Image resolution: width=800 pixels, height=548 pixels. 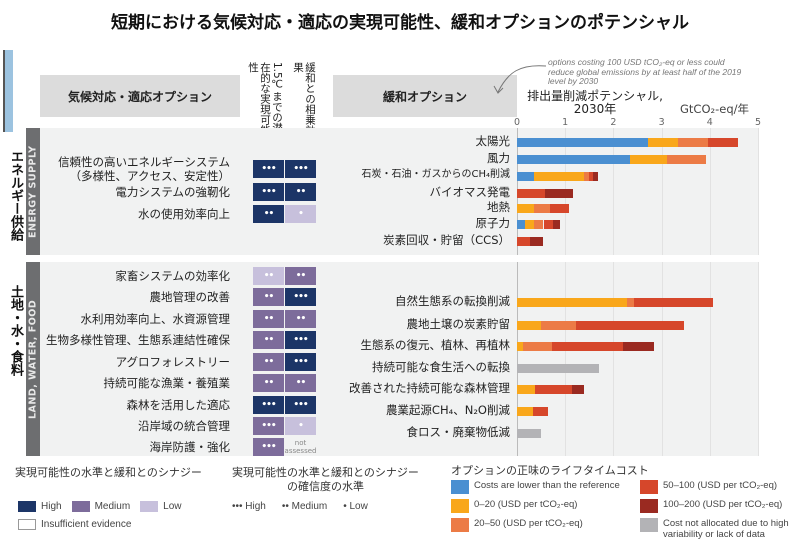 I want to click on mitigation-header: 緩和オプション, so click(x=425, y=96).